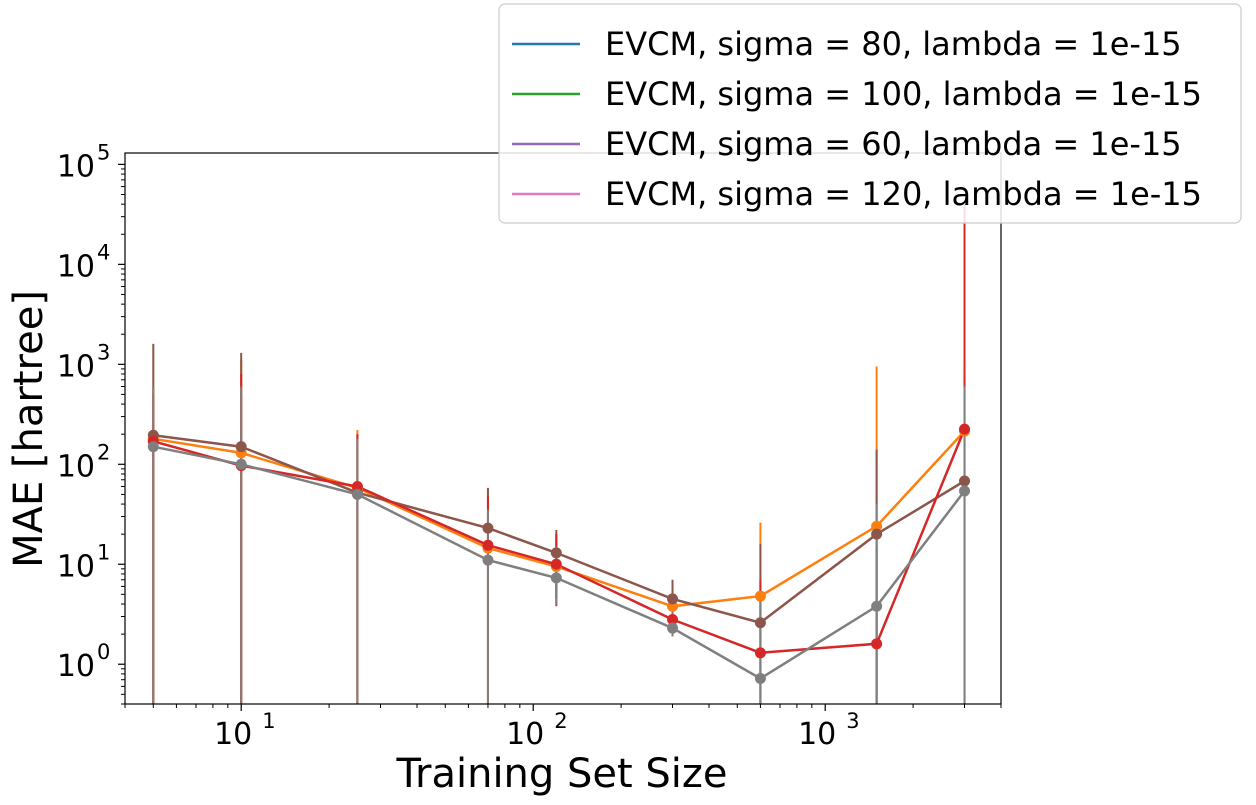 Image resolution: width=1256 pixels, height=805 pixels. Describe the element at coordinates (852, 721) in the screenshot. I see `x-tick-exponent: 3` at that location.